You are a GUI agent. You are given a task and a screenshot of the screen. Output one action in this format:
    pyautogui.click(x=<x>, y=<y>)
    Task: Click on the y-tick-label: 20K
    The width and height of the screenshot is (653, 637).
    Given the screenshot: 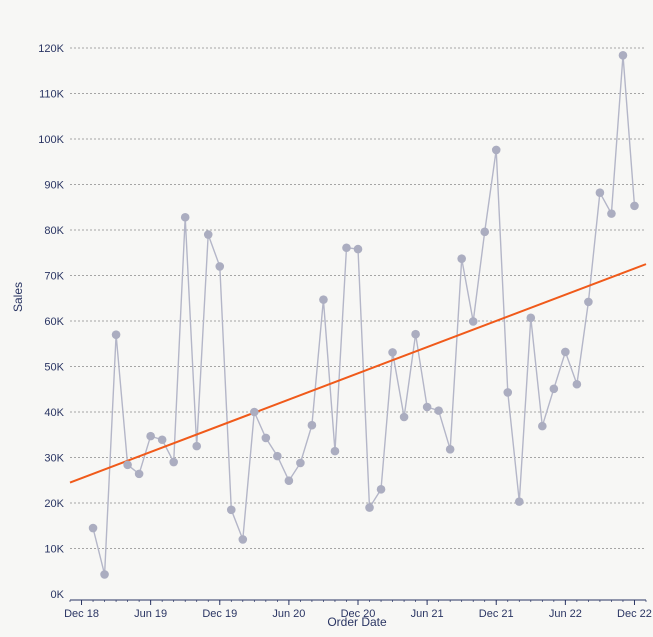 What is the action you would take?
    pyautogui.click(x=54, y=504)
    